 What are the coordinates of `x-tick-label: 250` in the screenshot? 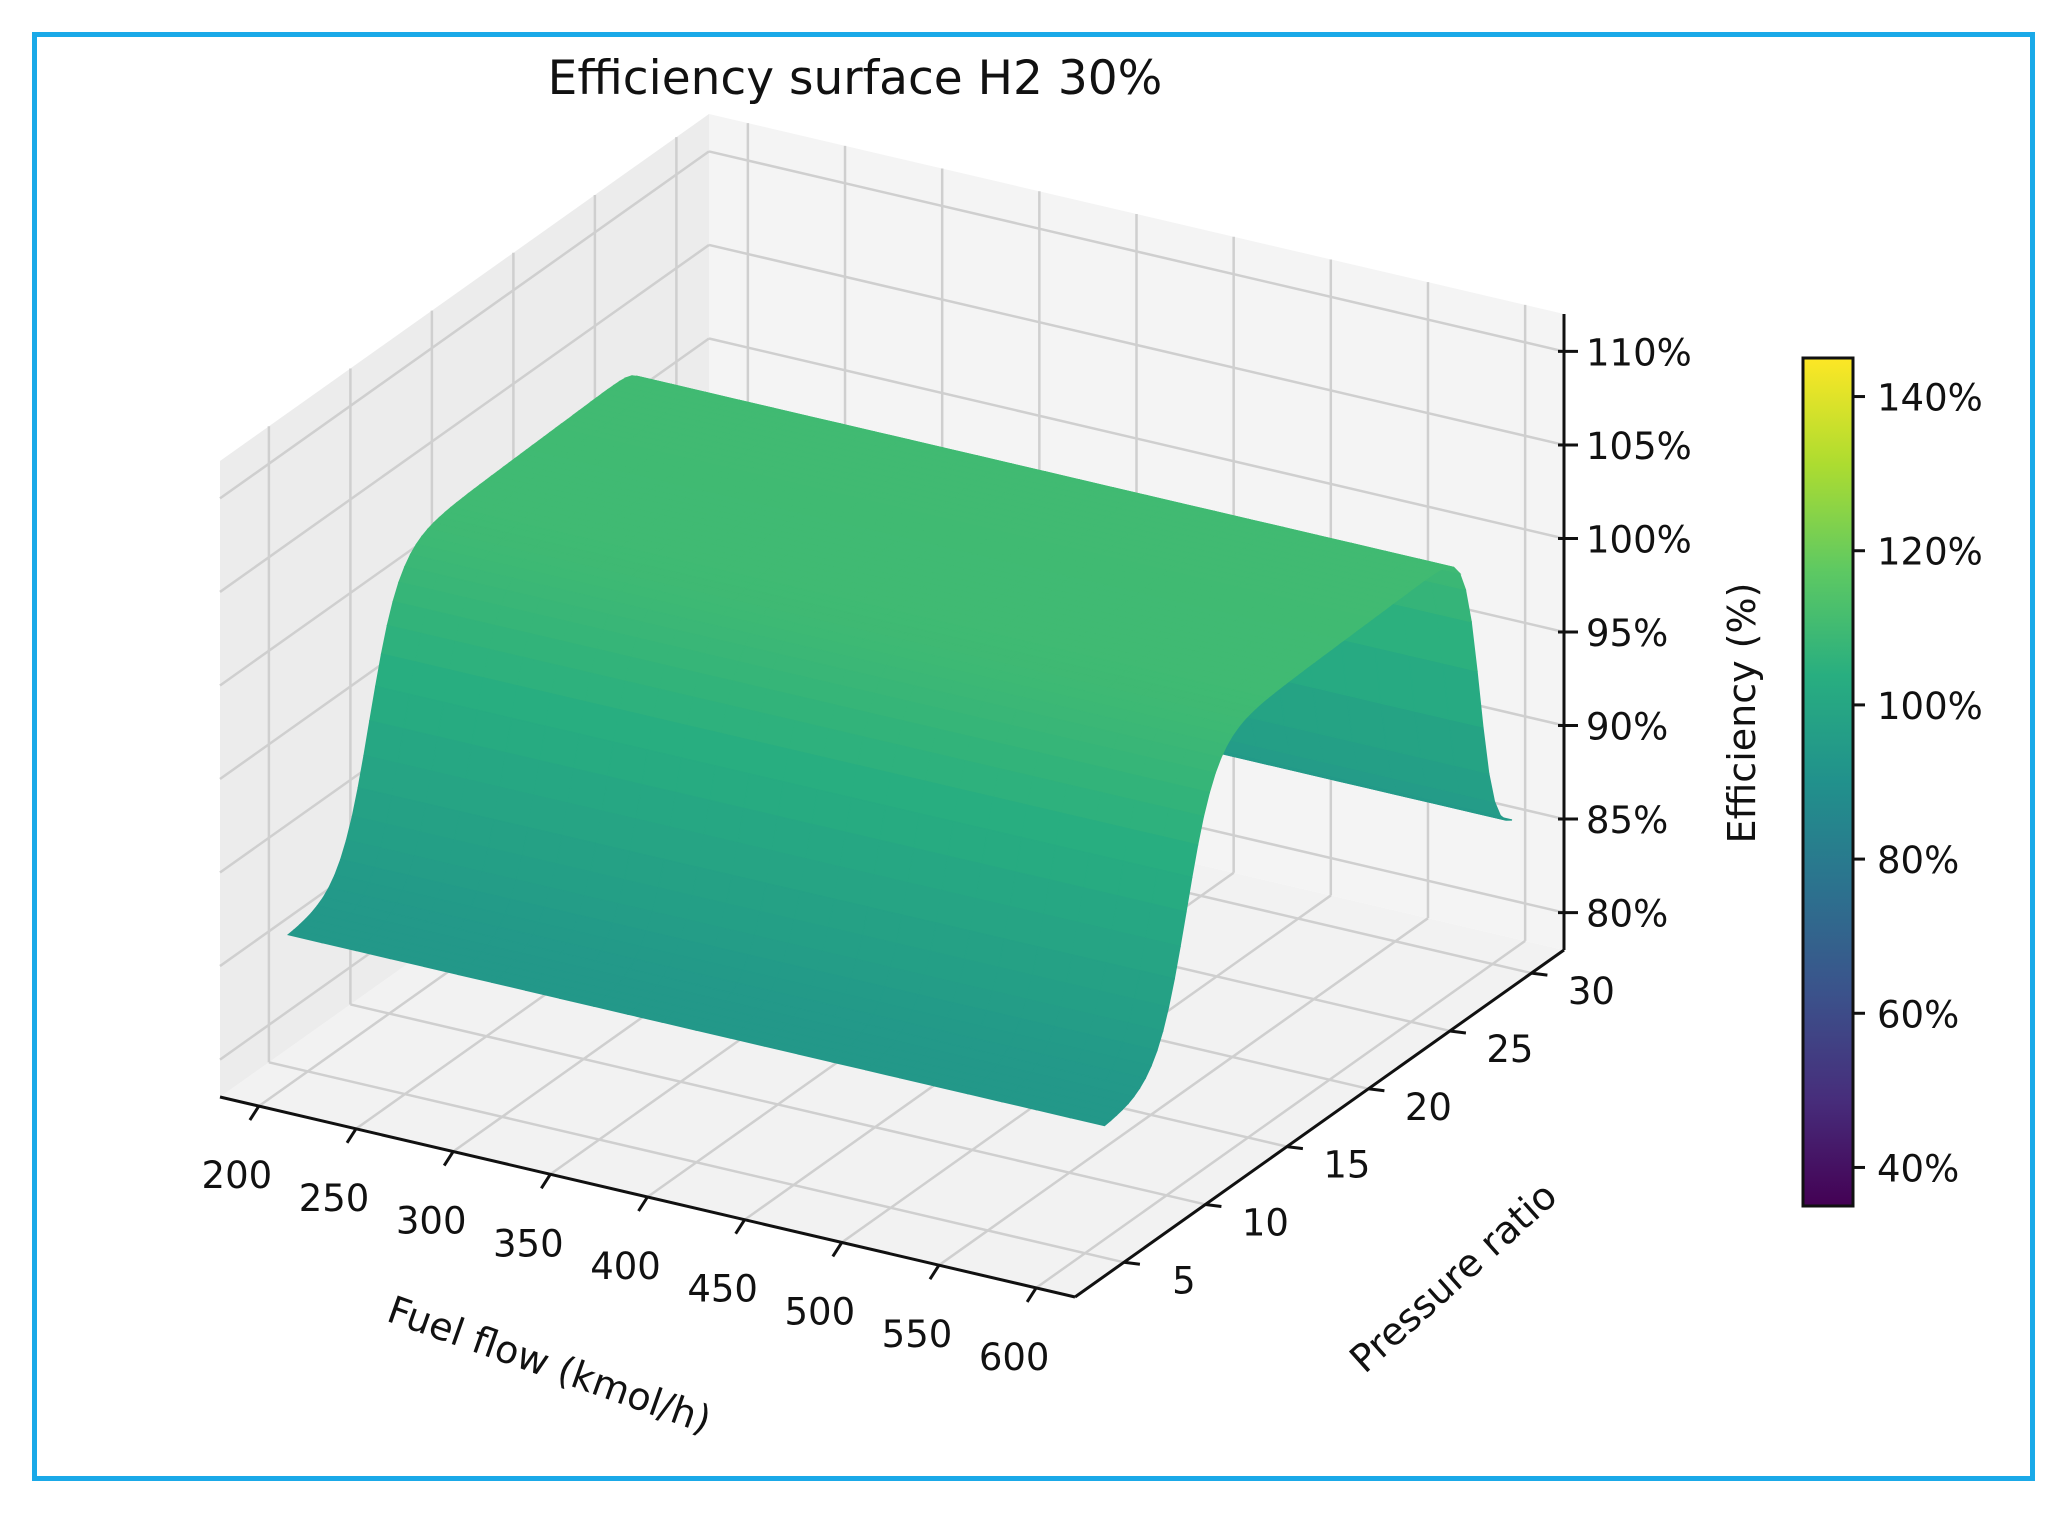 It's located at (334, 1198).